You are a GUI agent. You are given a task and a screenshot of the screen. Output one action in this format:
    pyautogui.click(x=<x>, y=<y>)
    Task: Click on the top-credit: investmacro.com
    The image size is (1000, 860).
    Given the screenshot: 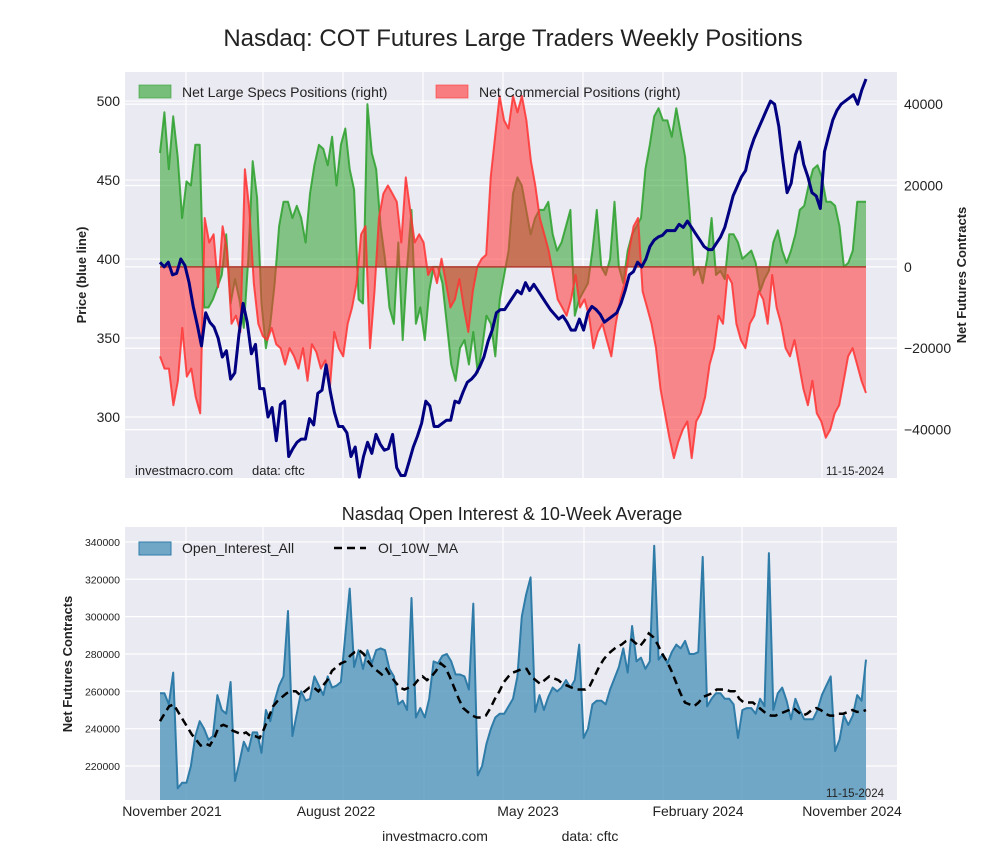 What is the action you would take?
    pyautogui.click(x=184, y=470)
    